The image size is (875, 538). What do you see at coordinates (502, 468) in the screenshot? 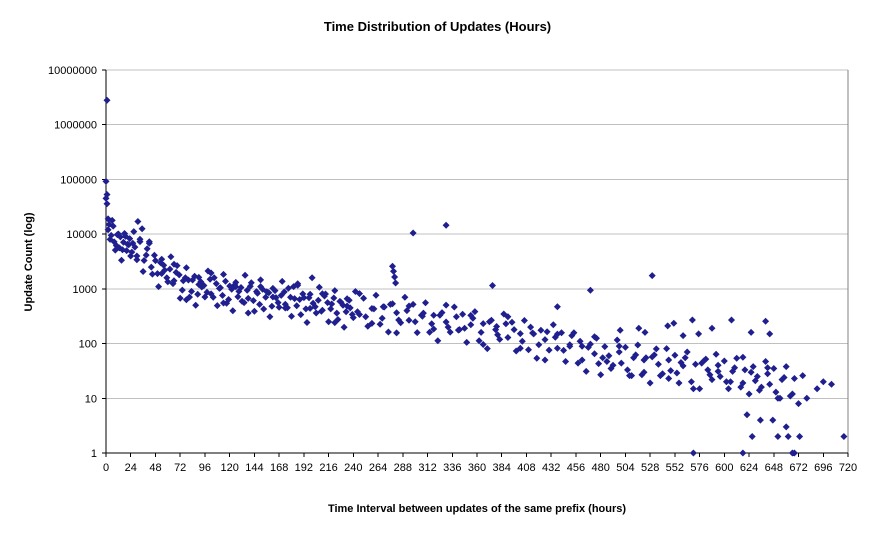
I see `svg-text: 384` at bounding box center [502, 468].